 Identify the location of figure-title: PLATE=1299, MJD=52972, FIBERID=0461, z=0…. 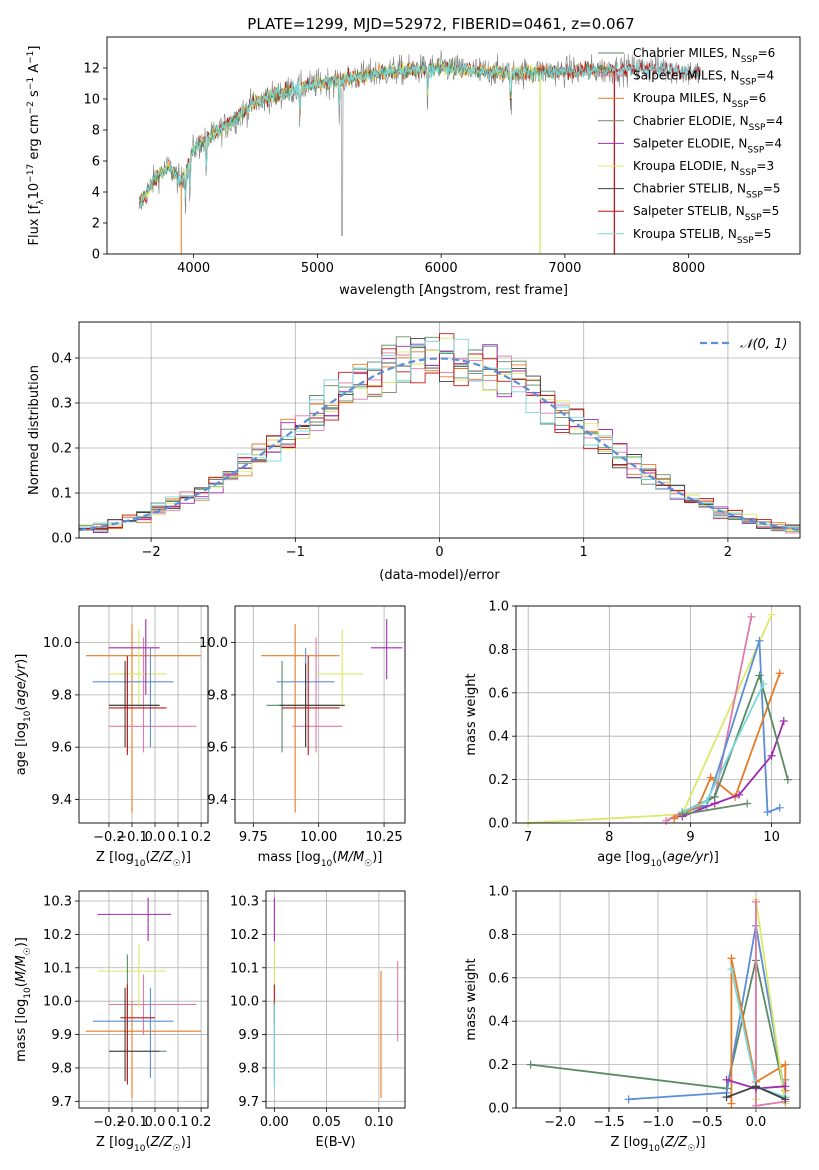
(440, 24).